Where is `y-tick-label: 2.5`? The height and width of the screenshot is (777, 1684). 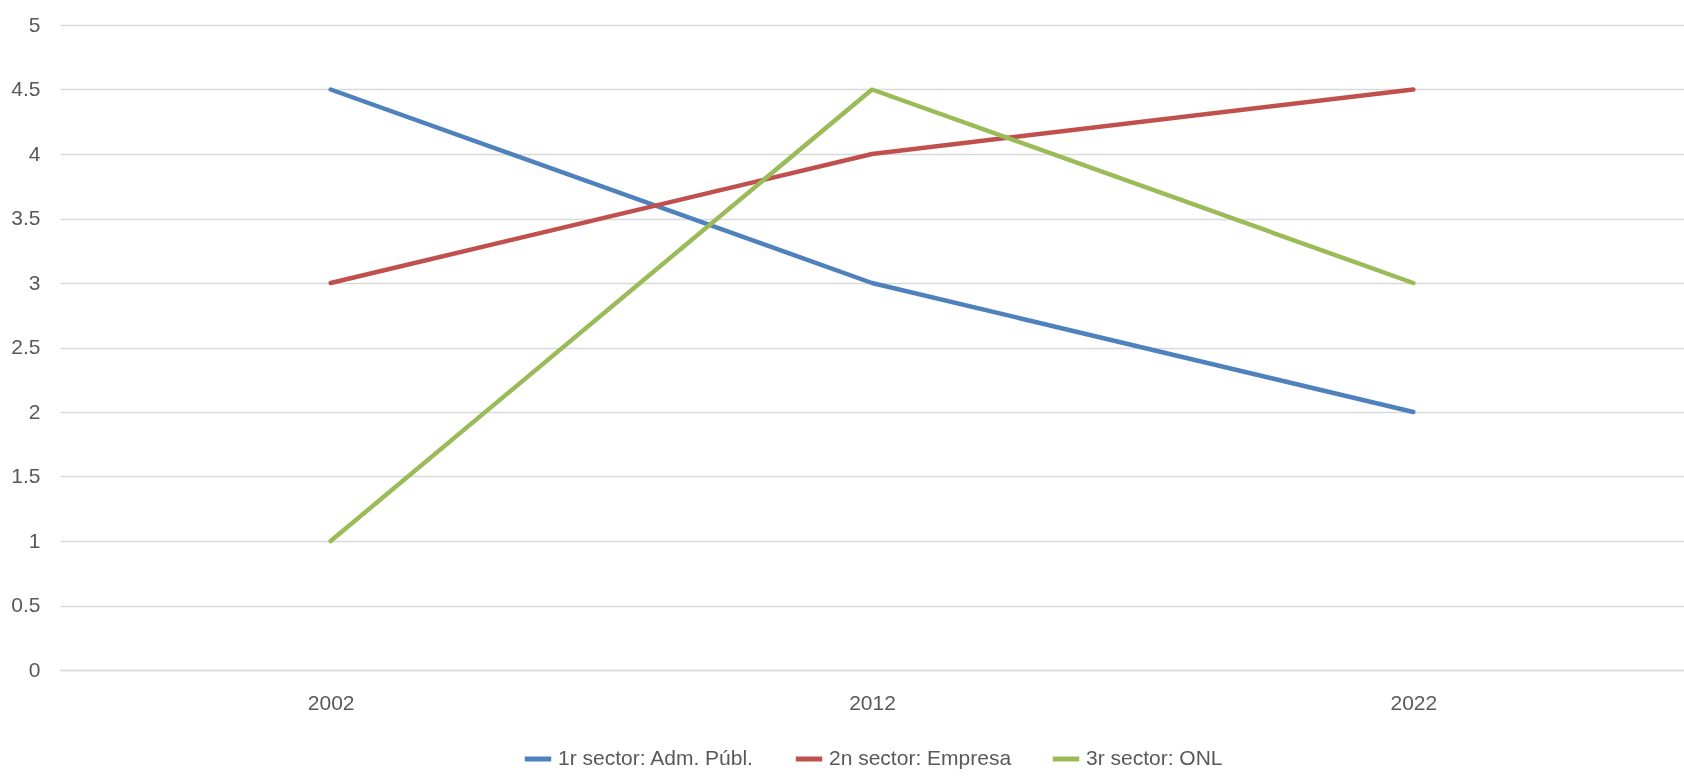 y-tick-label: 2.5 is located at coordinates (26, 346).